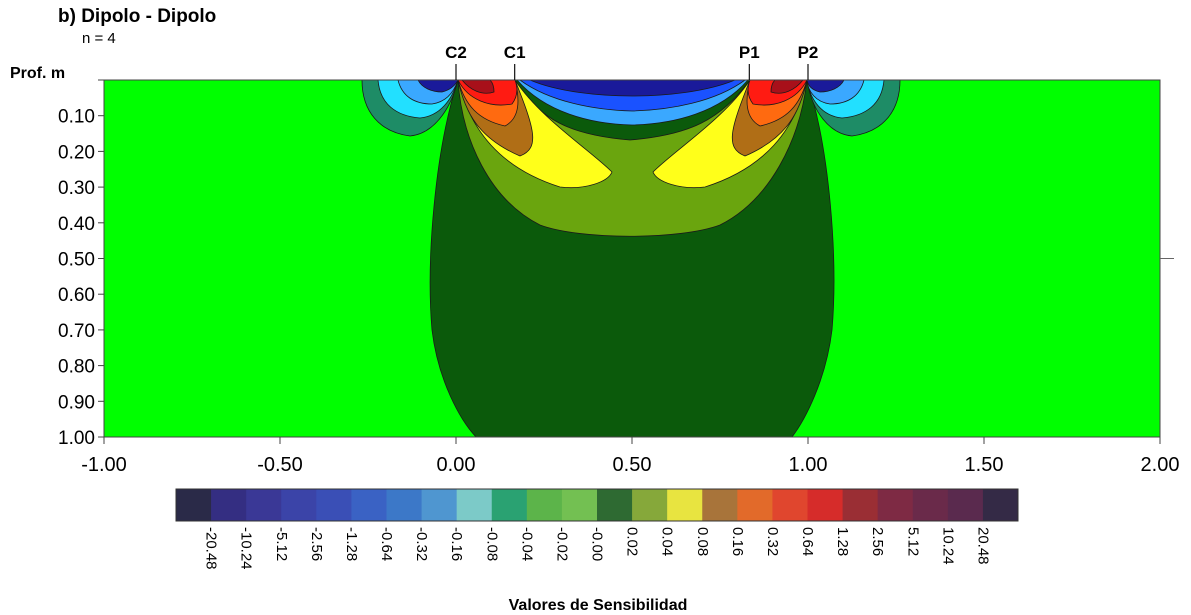 This screenshot has width=1191, height=615. Describe the element at coordinates (76, 224) in the screenshot. I see `y-tick-label: 0.40` at that location.